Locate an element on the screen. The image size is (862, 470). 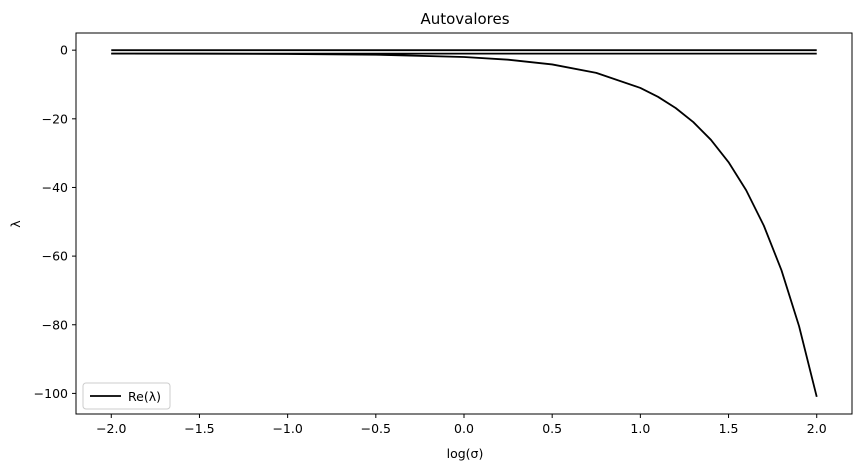
legend: Re(λ) is located at coordinates (126, 396).